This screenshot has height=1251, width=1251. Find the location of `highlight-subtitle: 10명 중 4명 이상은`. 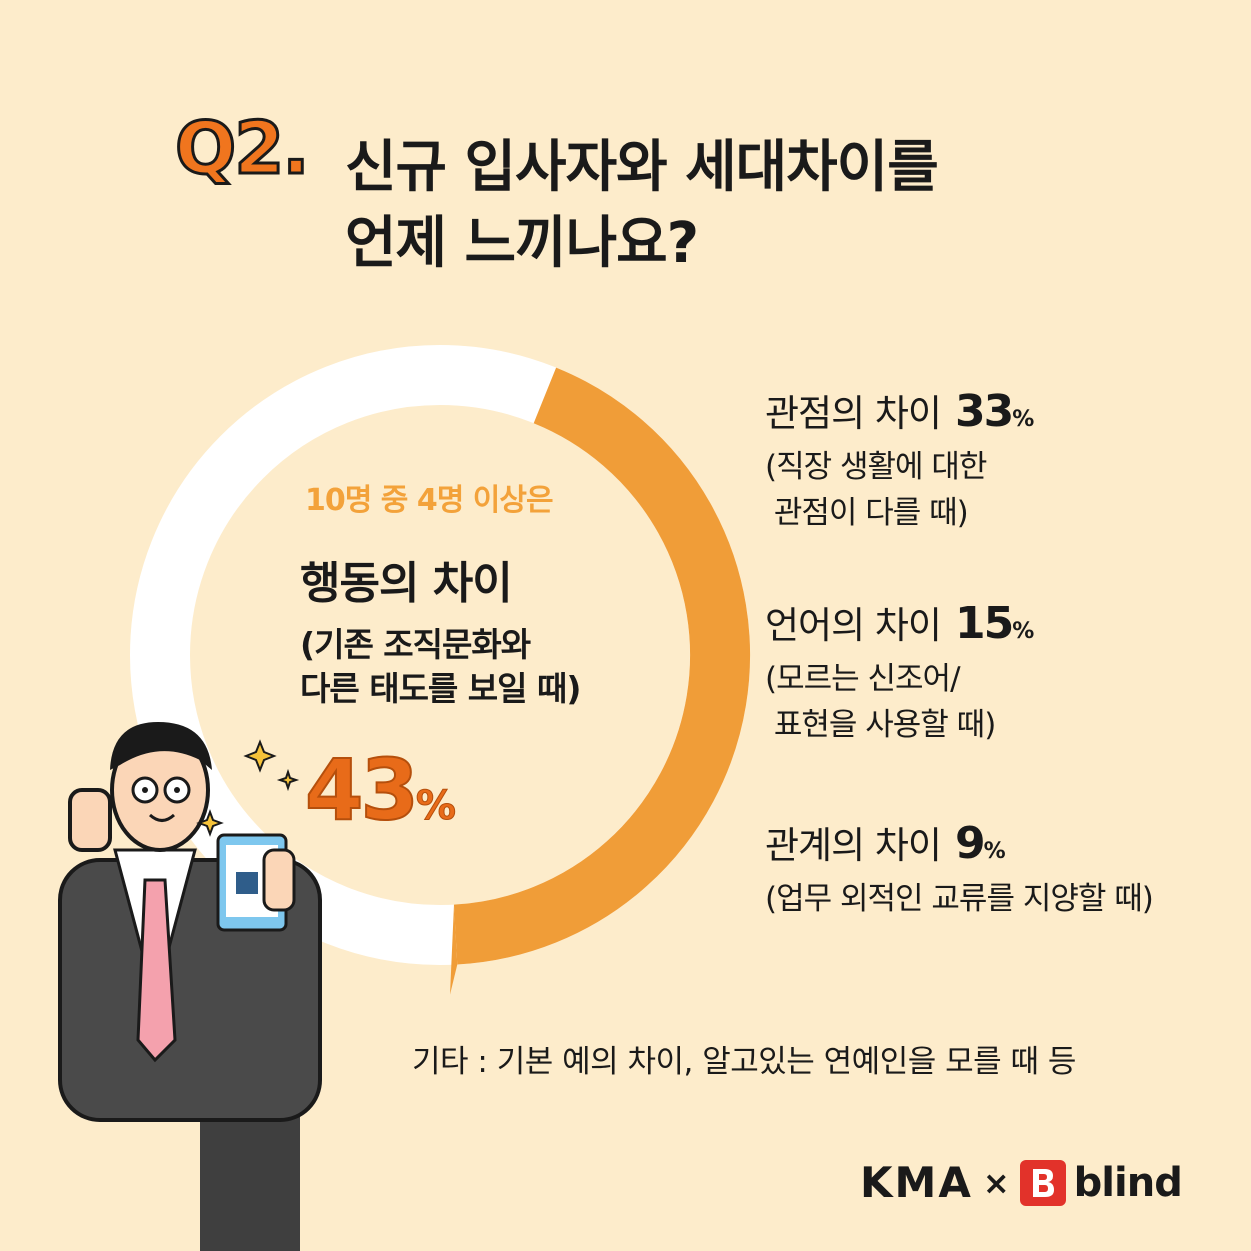

highlight-subtitle: 10명 중 4명 이상은 is located at coordinates (429, 500).